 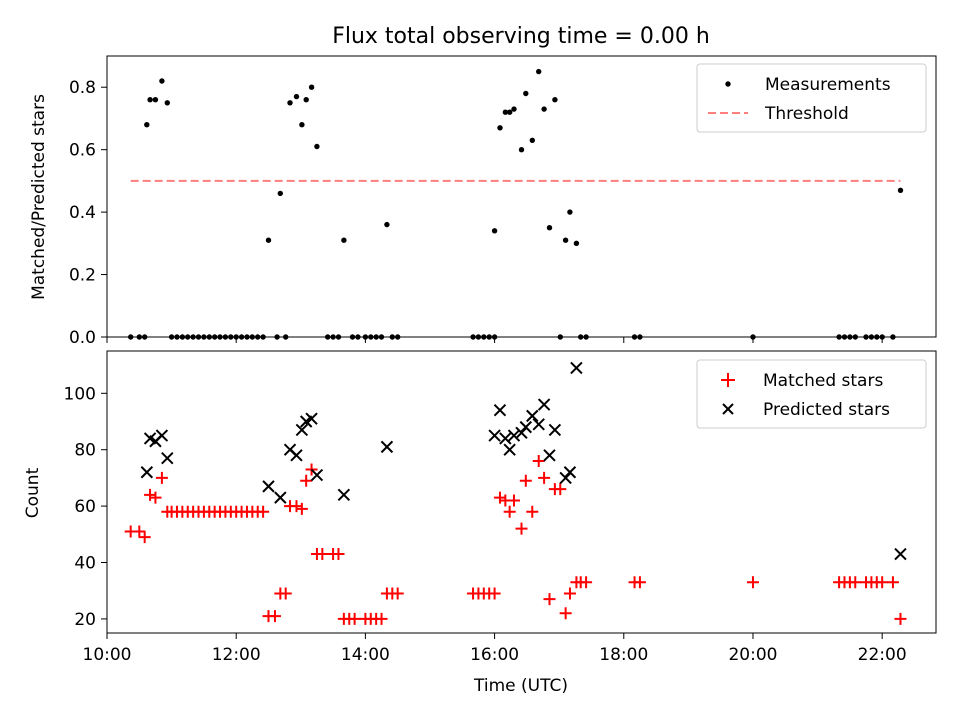 What do you see at coordinates (806, 114) in the screenshot?
I see `legend-label-threshold: Threshold` at bounding box center [806, 114].